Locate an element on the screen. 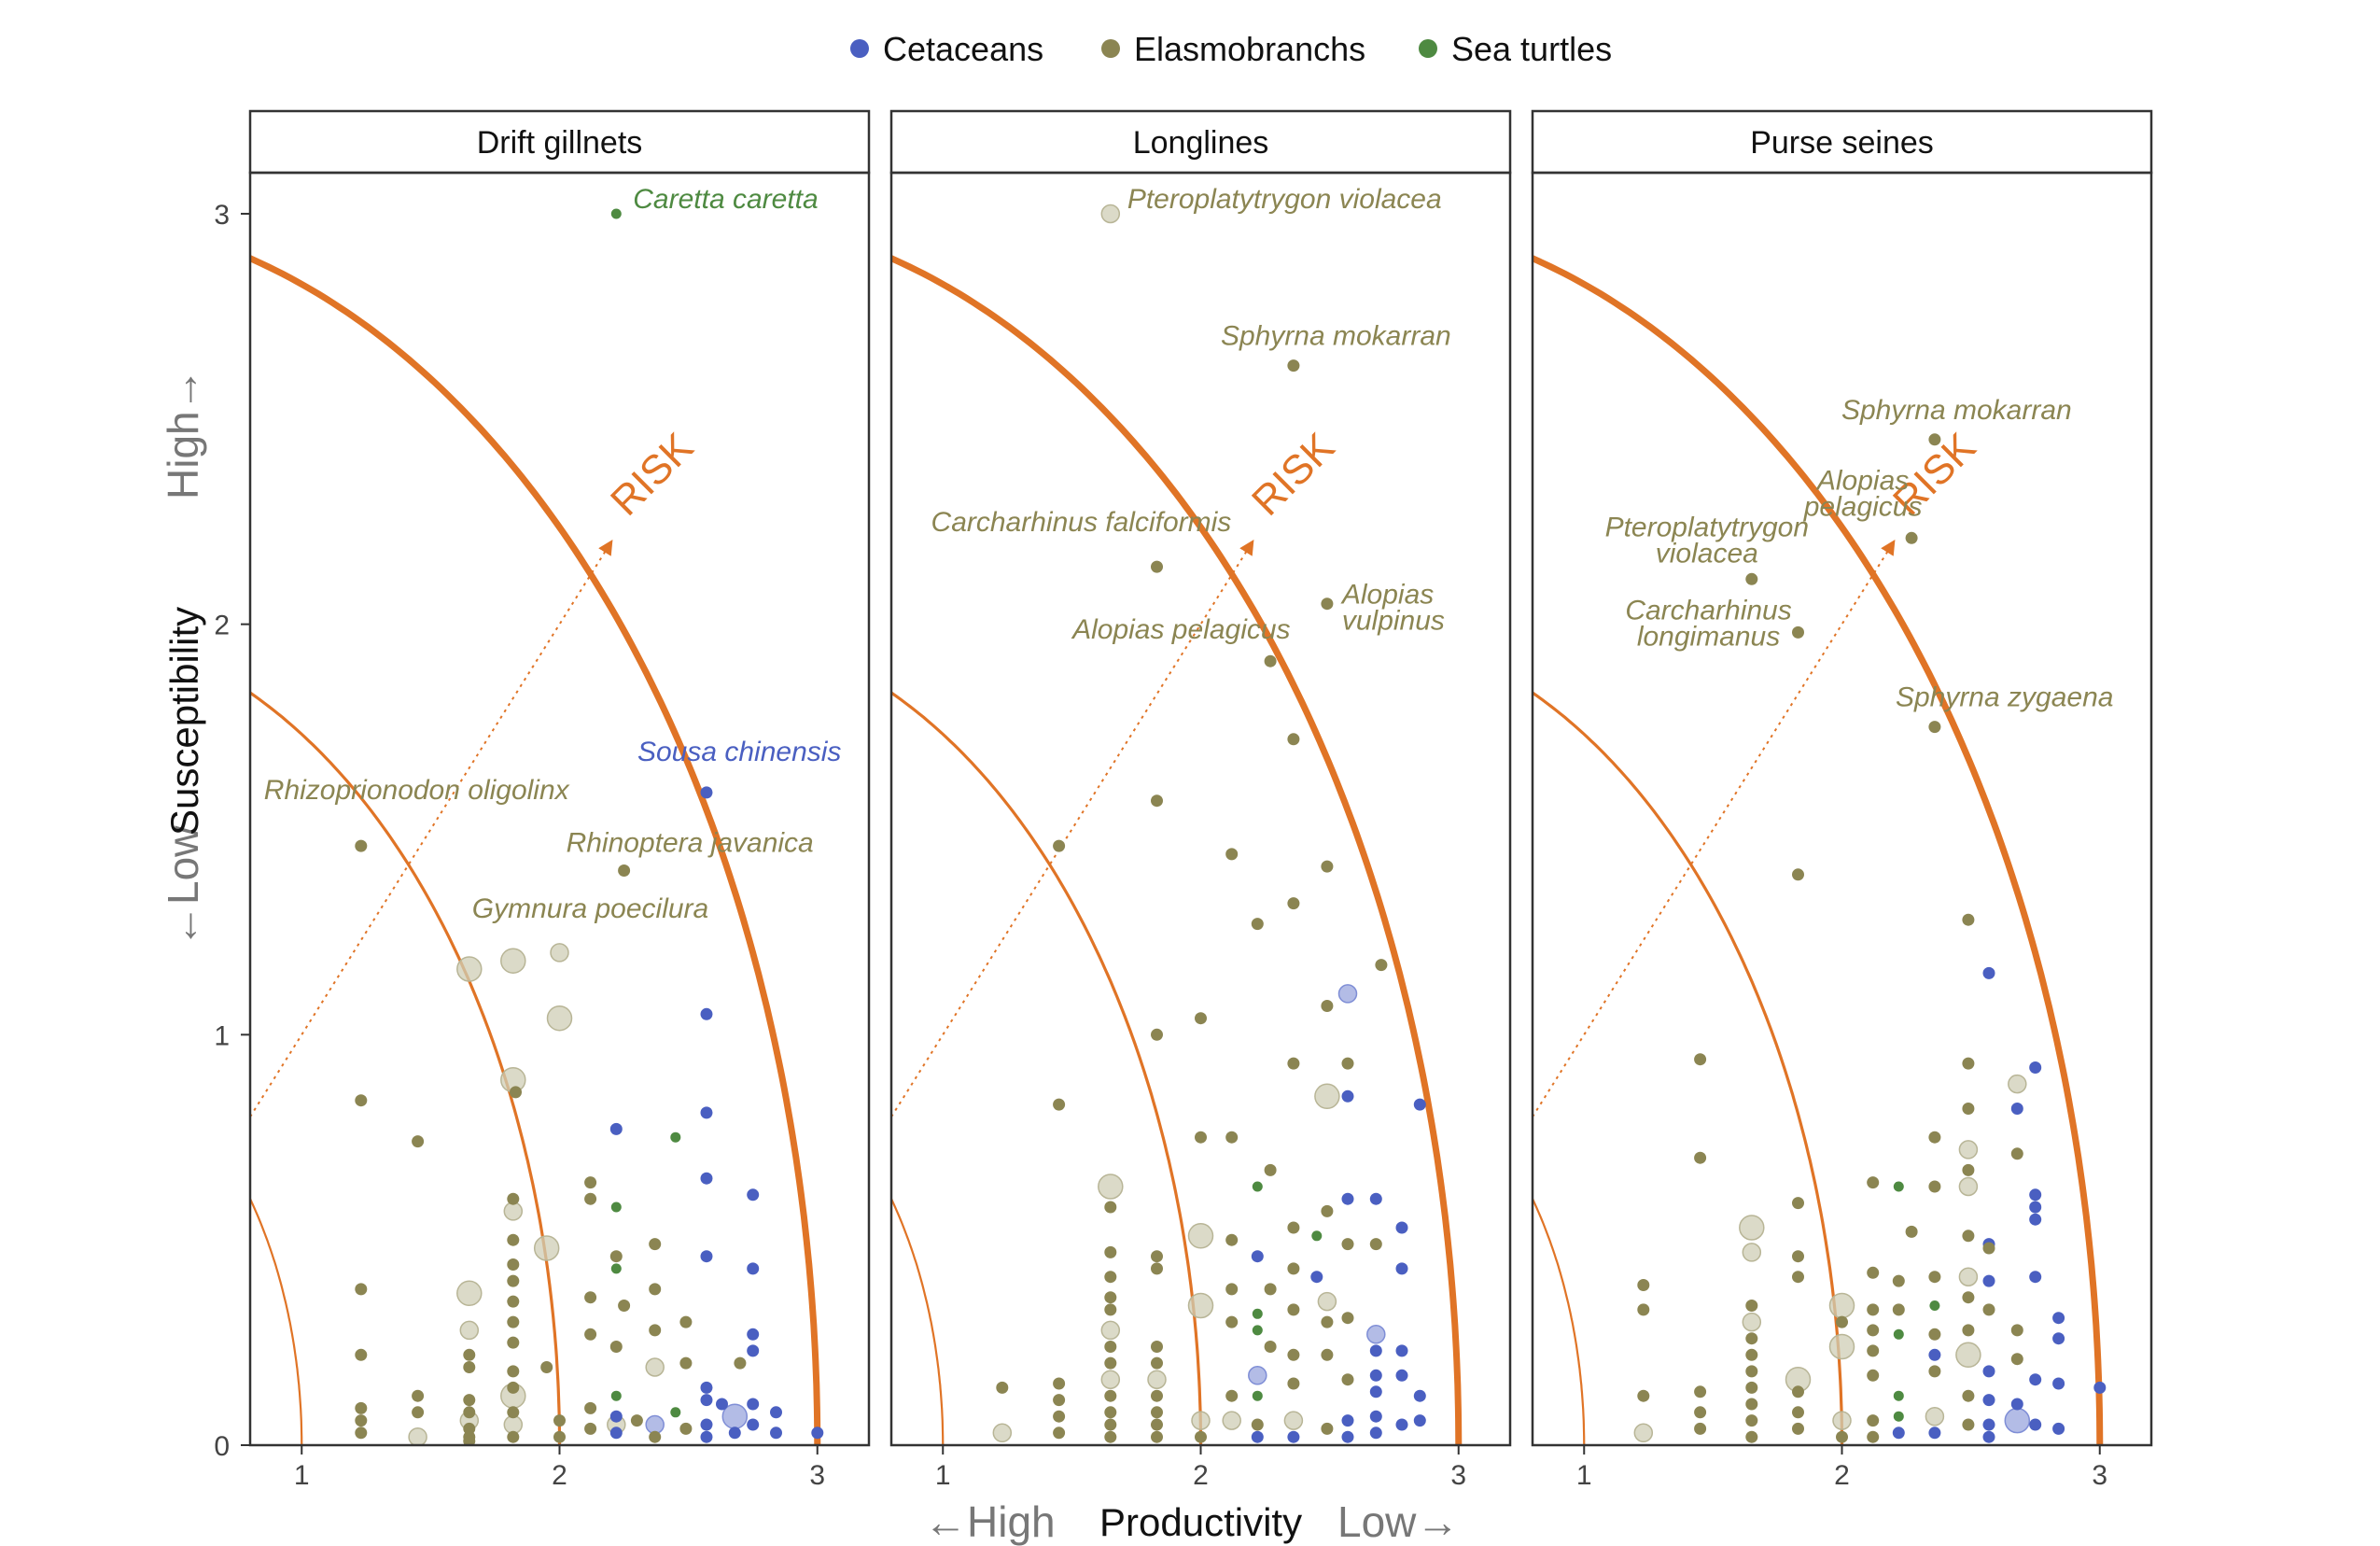  legend-swatch-elasmobranchs is located at coordinates (1110, 48).